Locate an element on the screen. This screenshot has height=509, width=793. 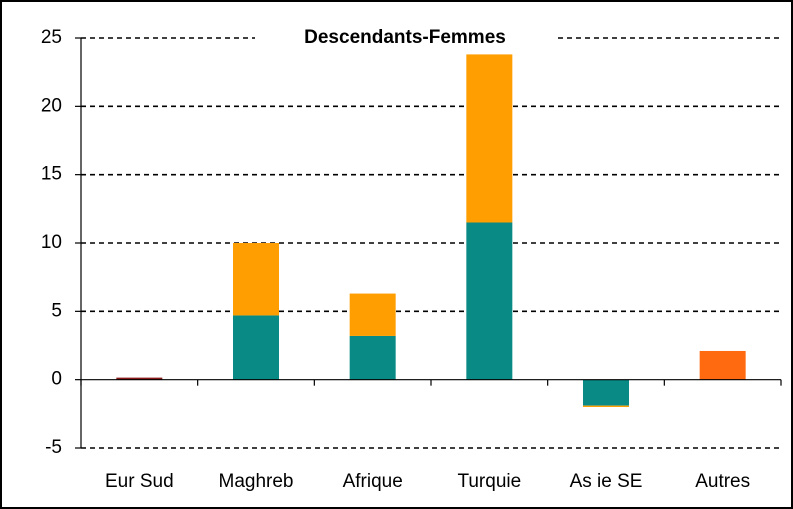
x-tick-label: Turquie is located at coordinates (489, 481).